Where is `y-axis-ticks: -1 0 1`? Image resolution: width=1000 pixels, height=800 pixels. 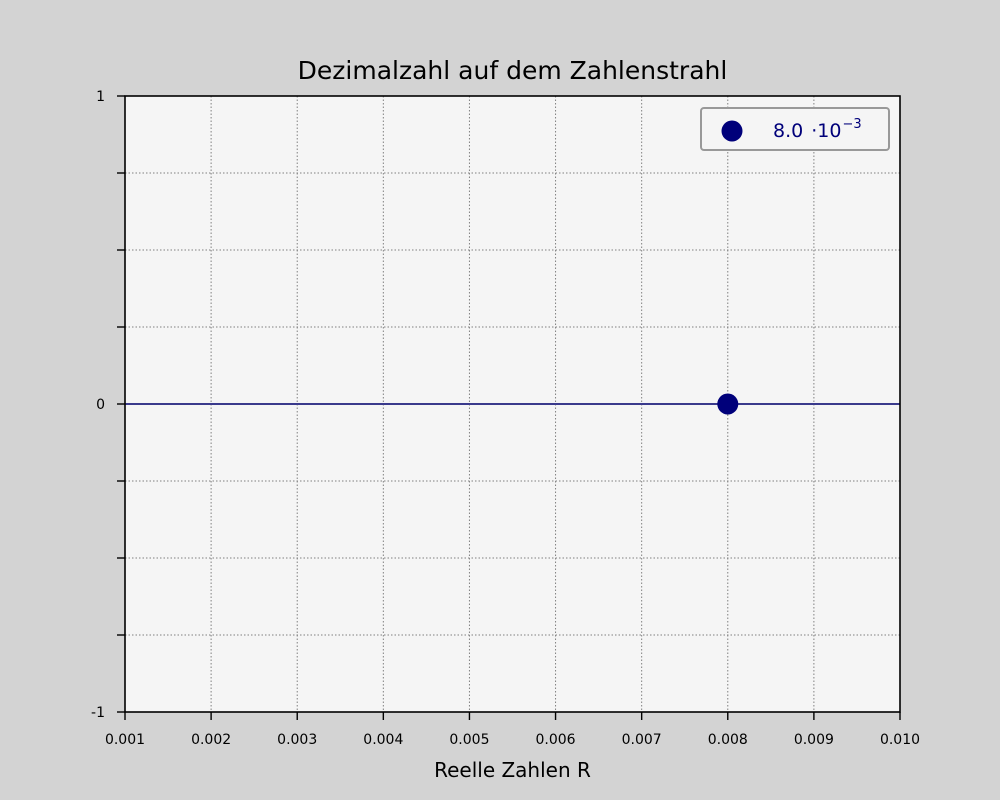 y-axis-ticks: -1 0 1 is located at coordinates (108, 405).